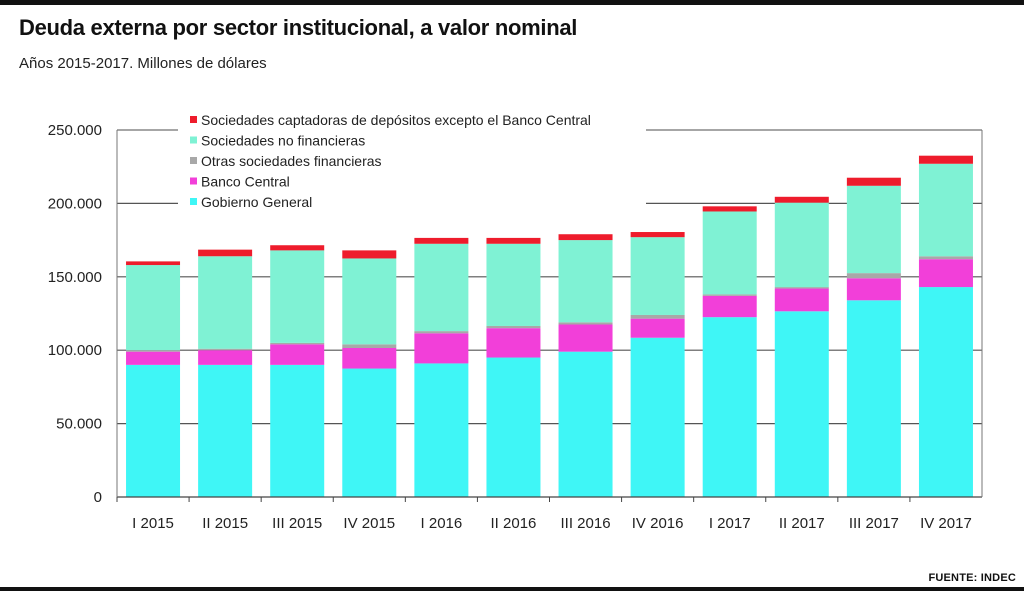  I want to click on legend-label: Banco Central, so click(245, 182).